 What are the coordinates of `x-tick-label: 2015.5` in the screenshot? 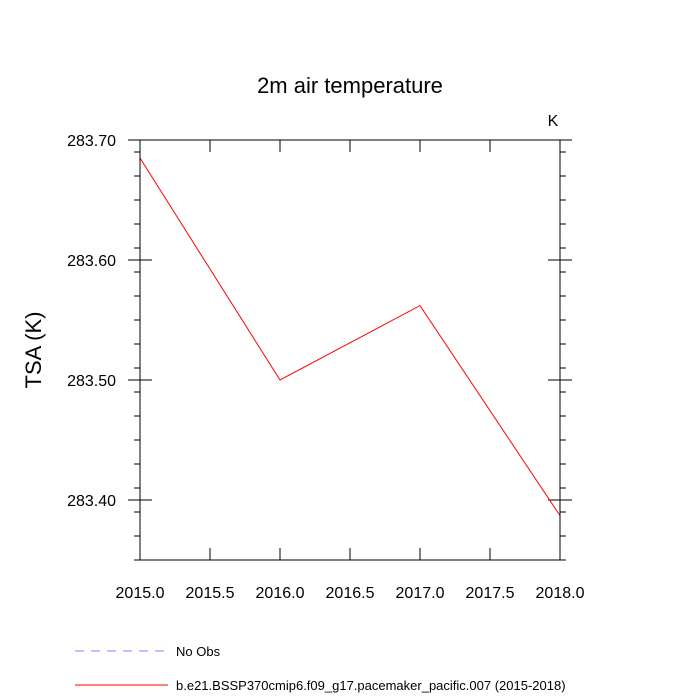 It's located at (210, 593).